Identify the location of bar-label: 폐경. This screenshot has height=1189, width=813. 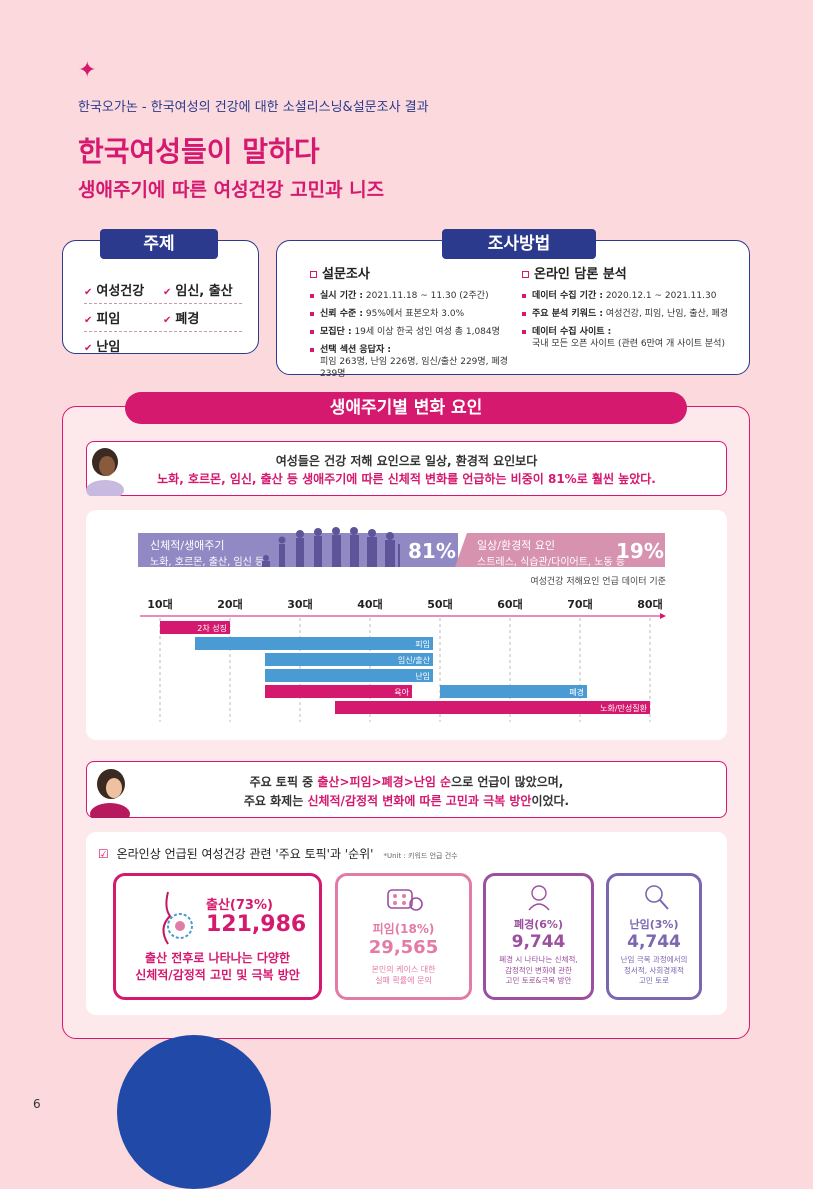
(576, 692).